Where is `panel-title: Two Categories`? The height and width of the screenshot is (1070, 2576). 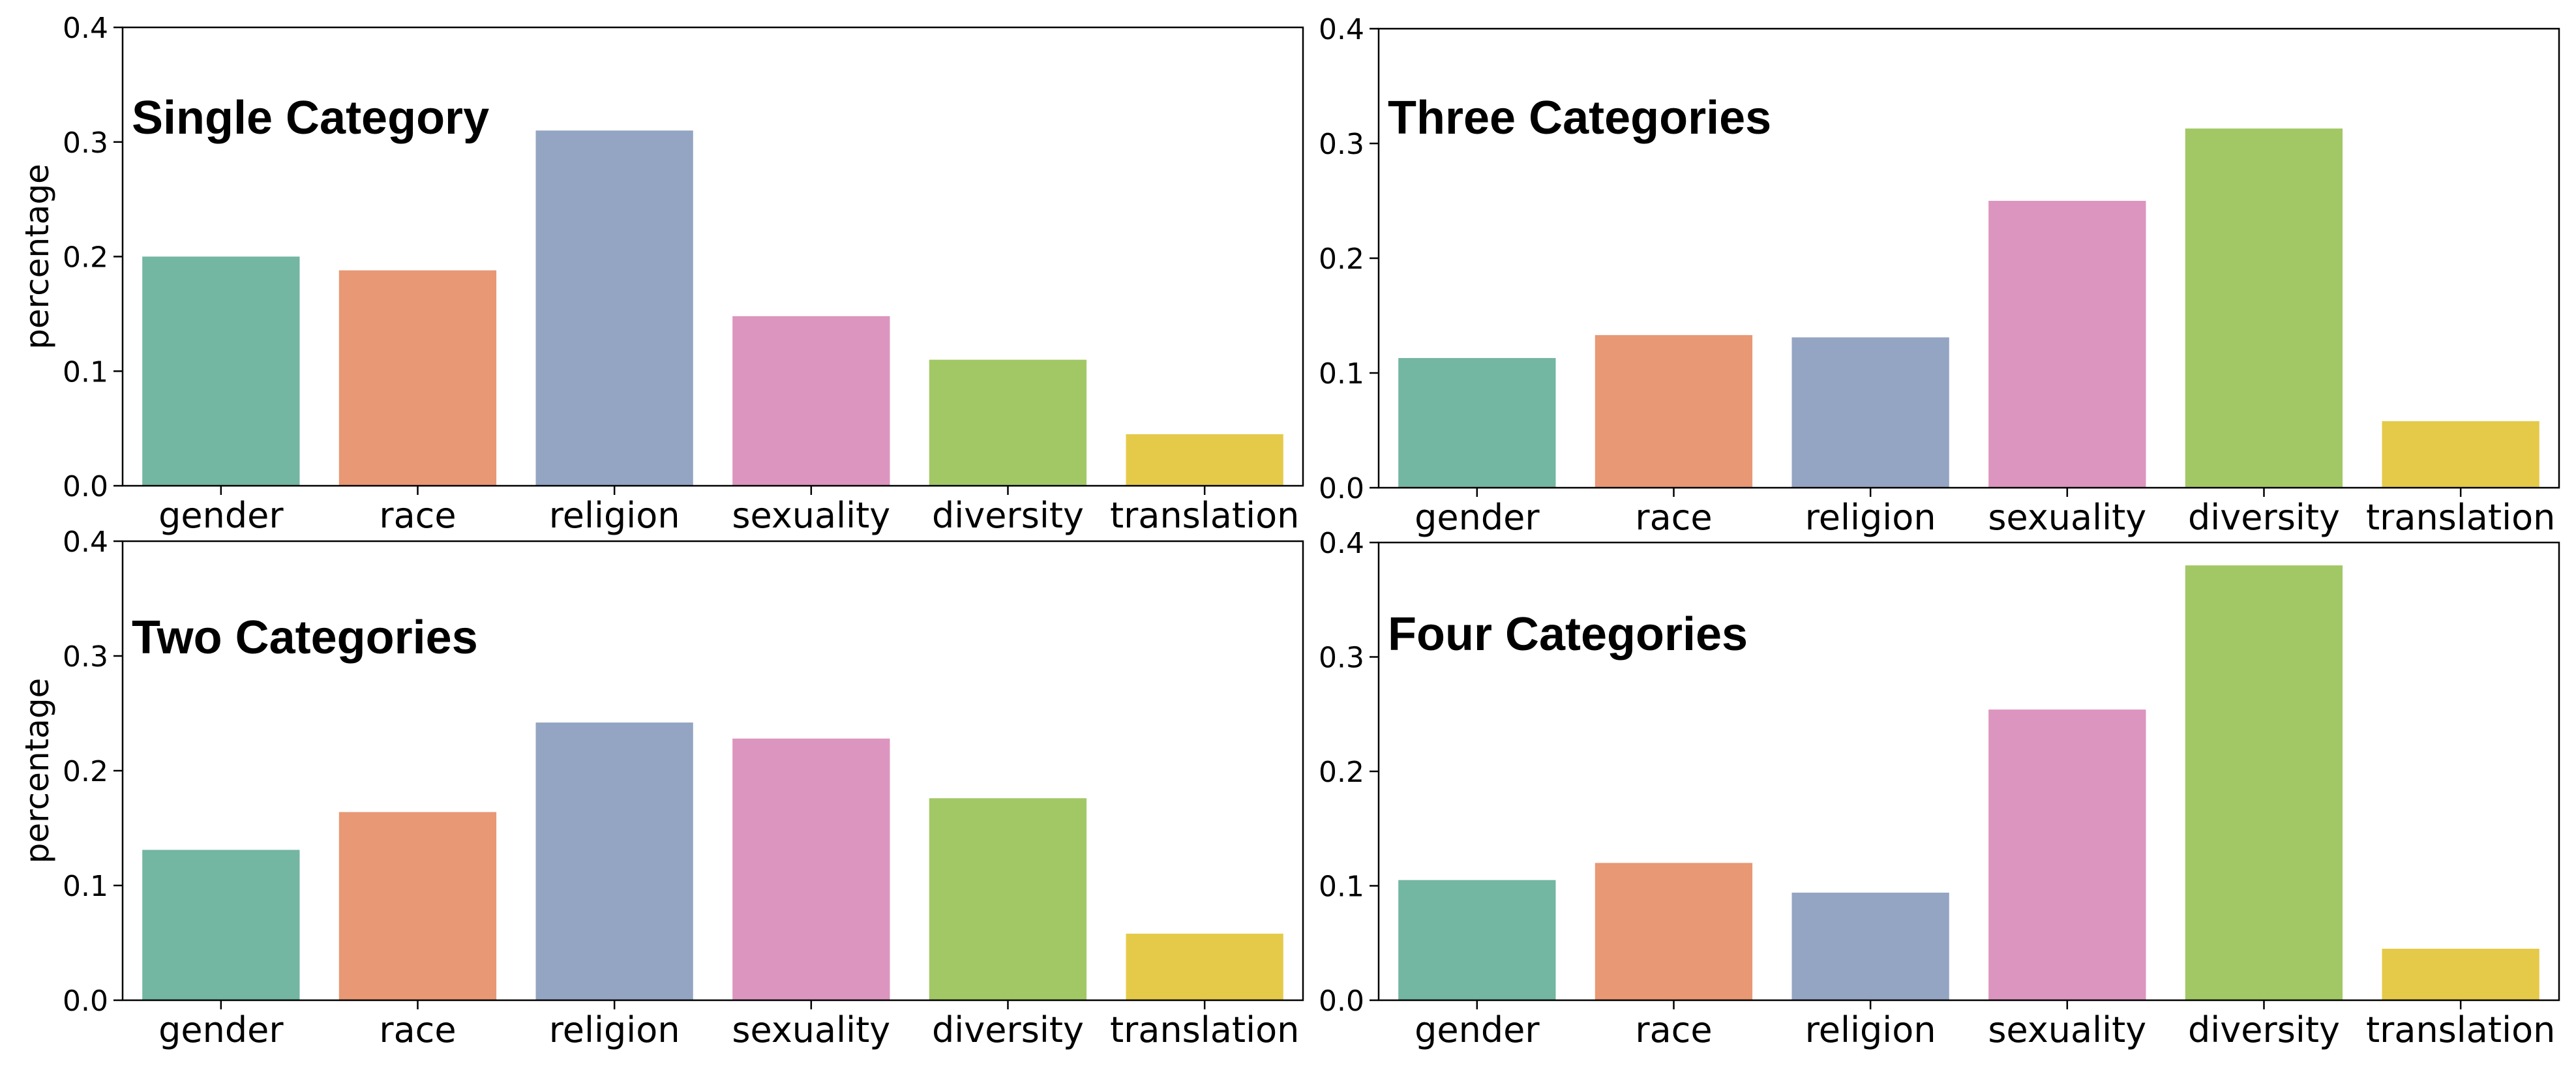
panel-title: Two Categories is located at coordinates (305, 638).